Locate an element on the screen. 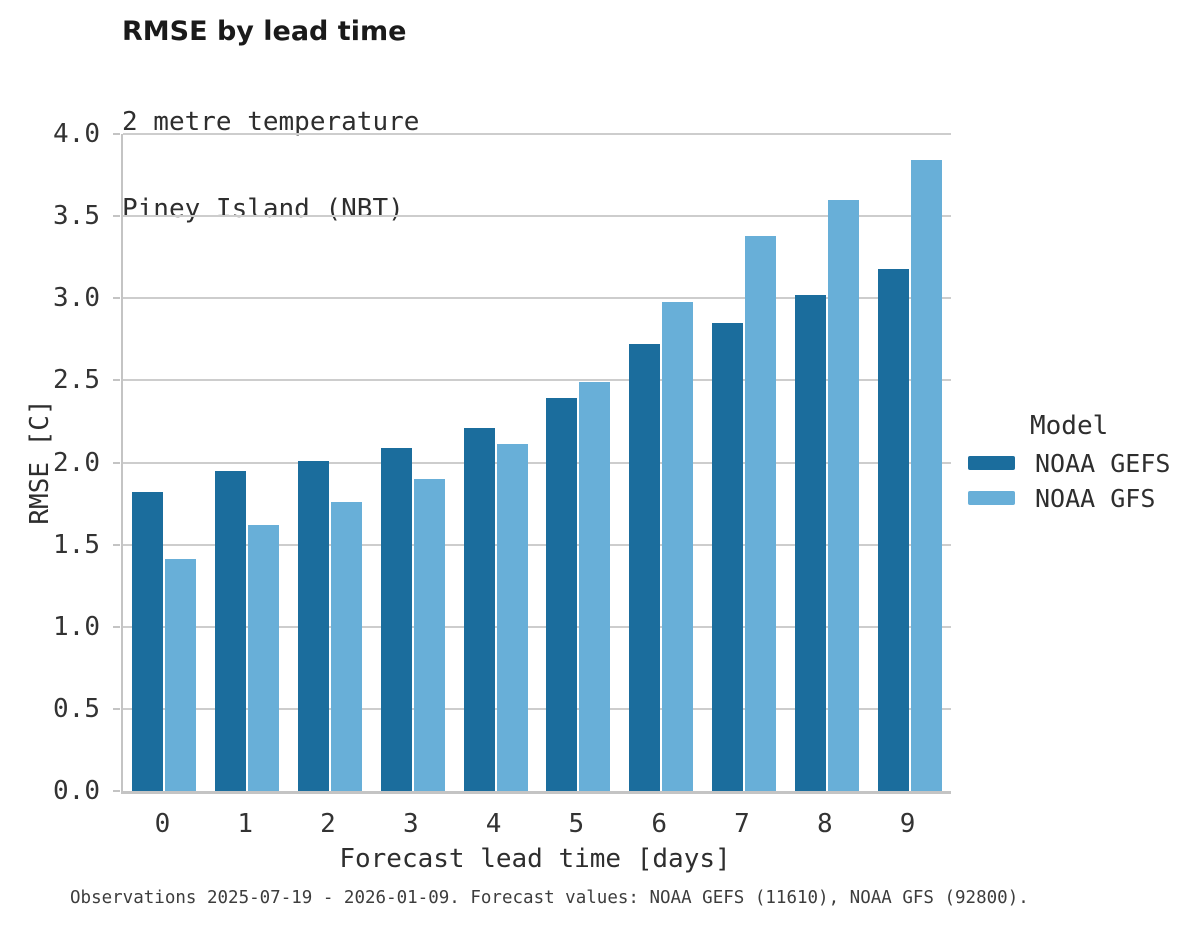 This screenshot has width=1188, height=926. y-tick-label-0.0: 0.0 is located at coordinates (76, 791).